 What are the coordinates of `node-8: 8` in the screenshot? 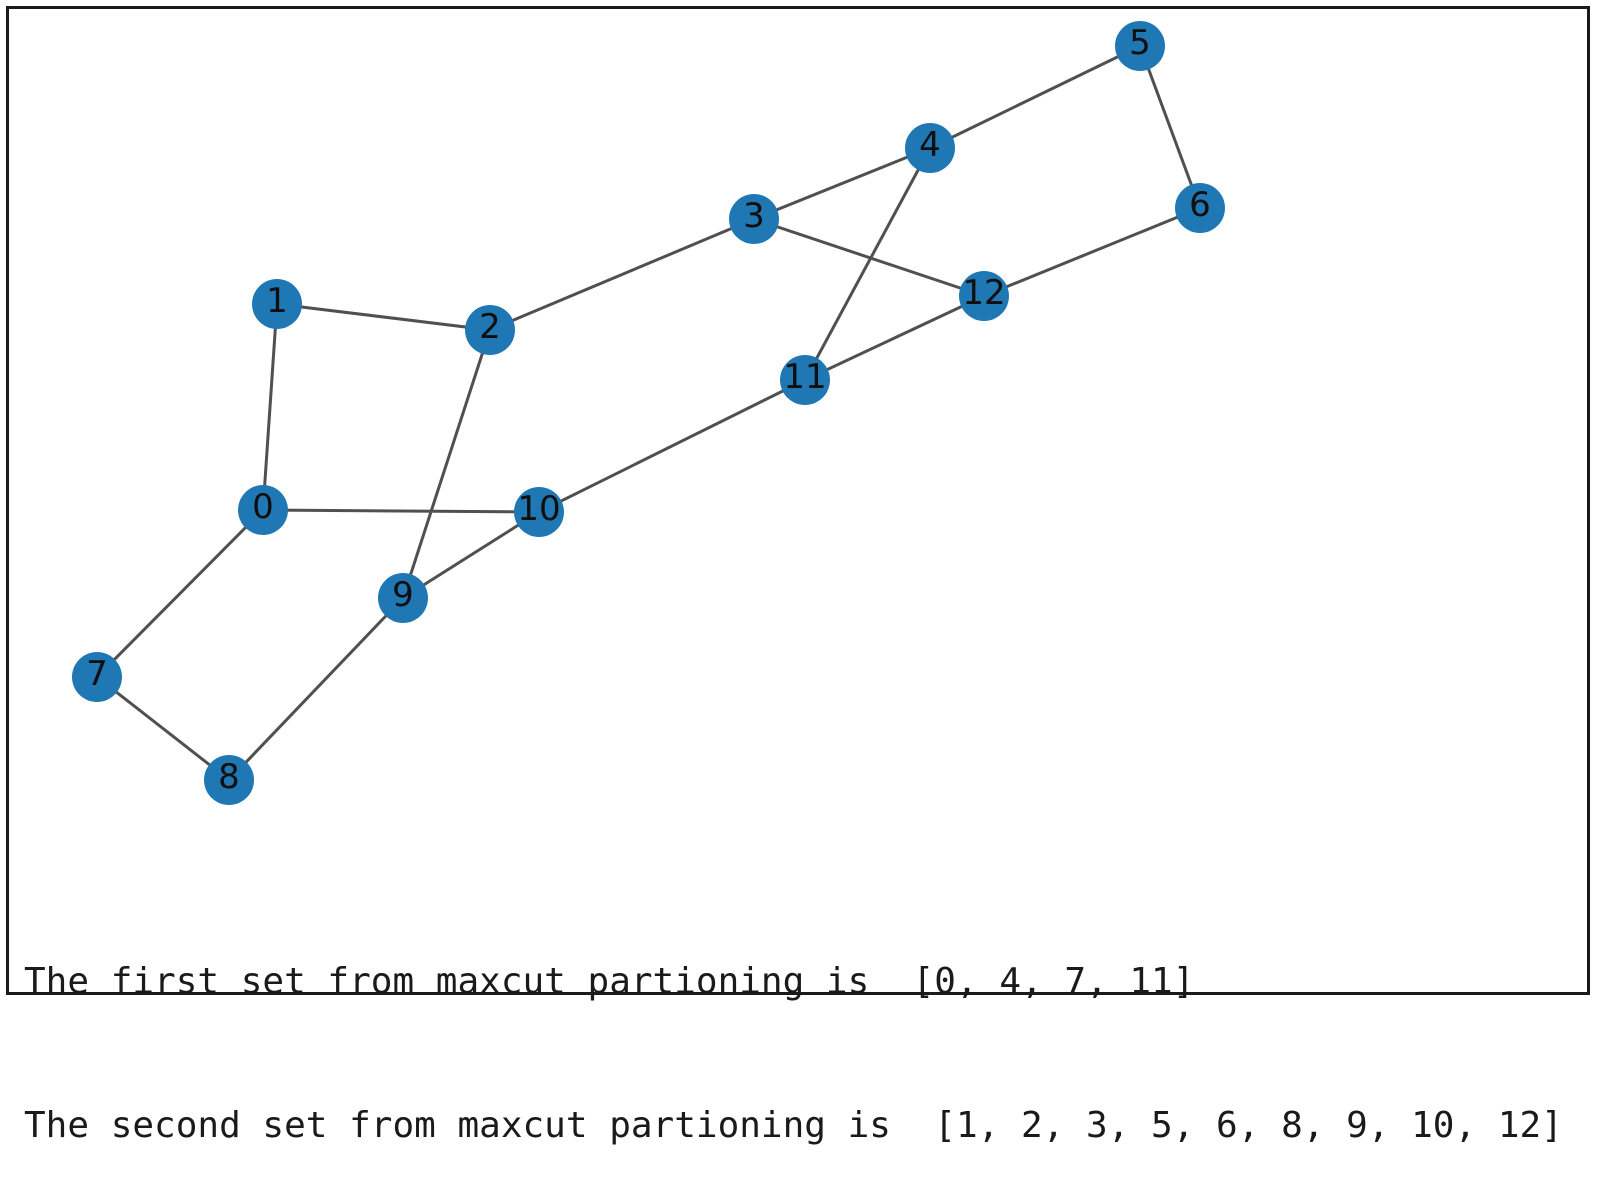 It's located at (229, 780).